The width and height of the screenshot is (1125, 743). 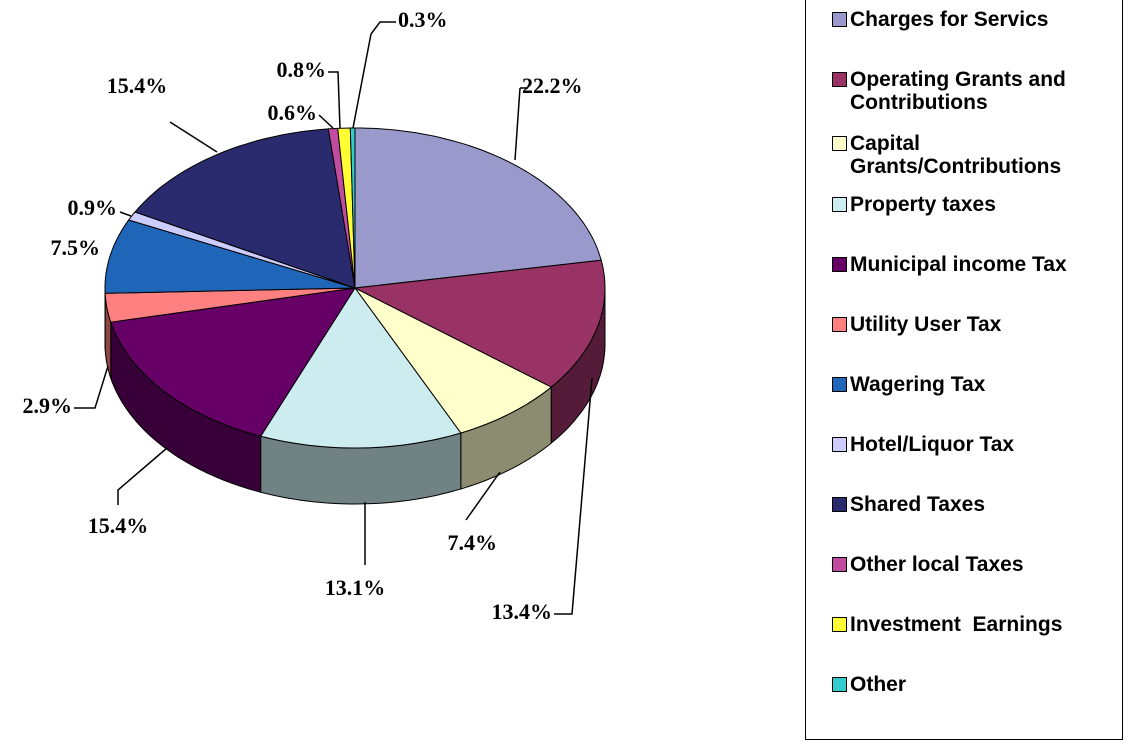 I want to click on legend-item: Municipal income Tax, so click(x=970, y=264).